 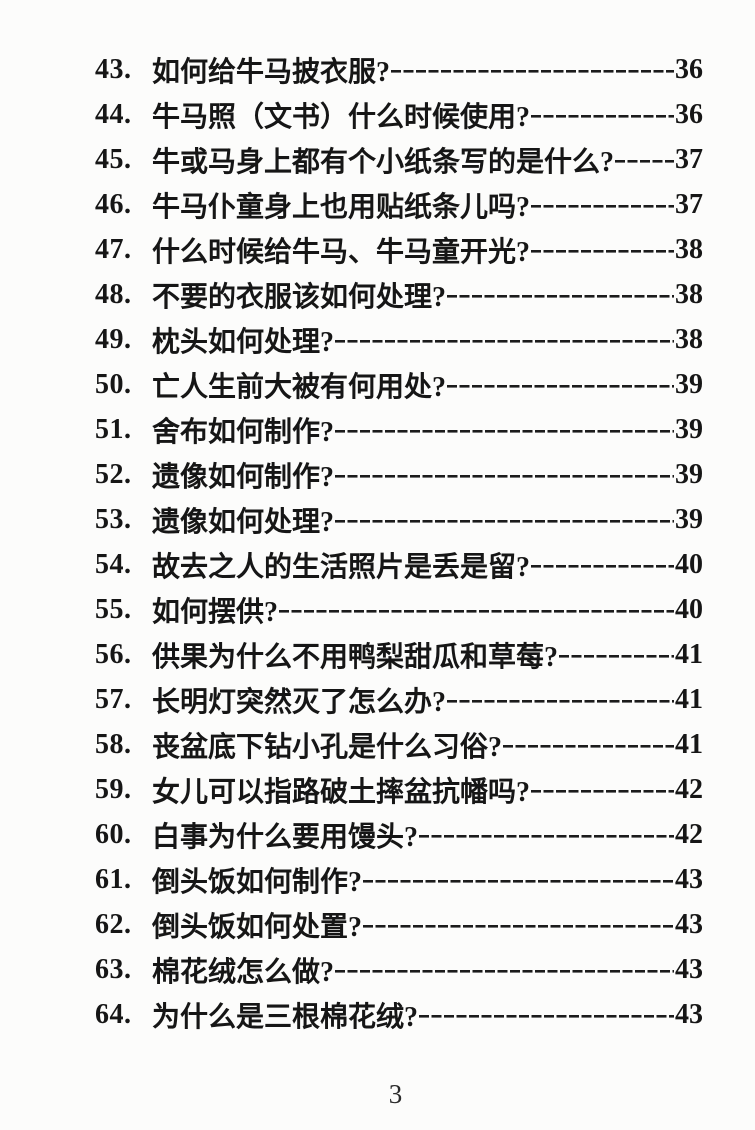 What do you see at coordinates (299, 702) in the screenshot?
I see `toc-entry-title: 长明灯突然灭了怎么办?` at bounding box center [299, 702].